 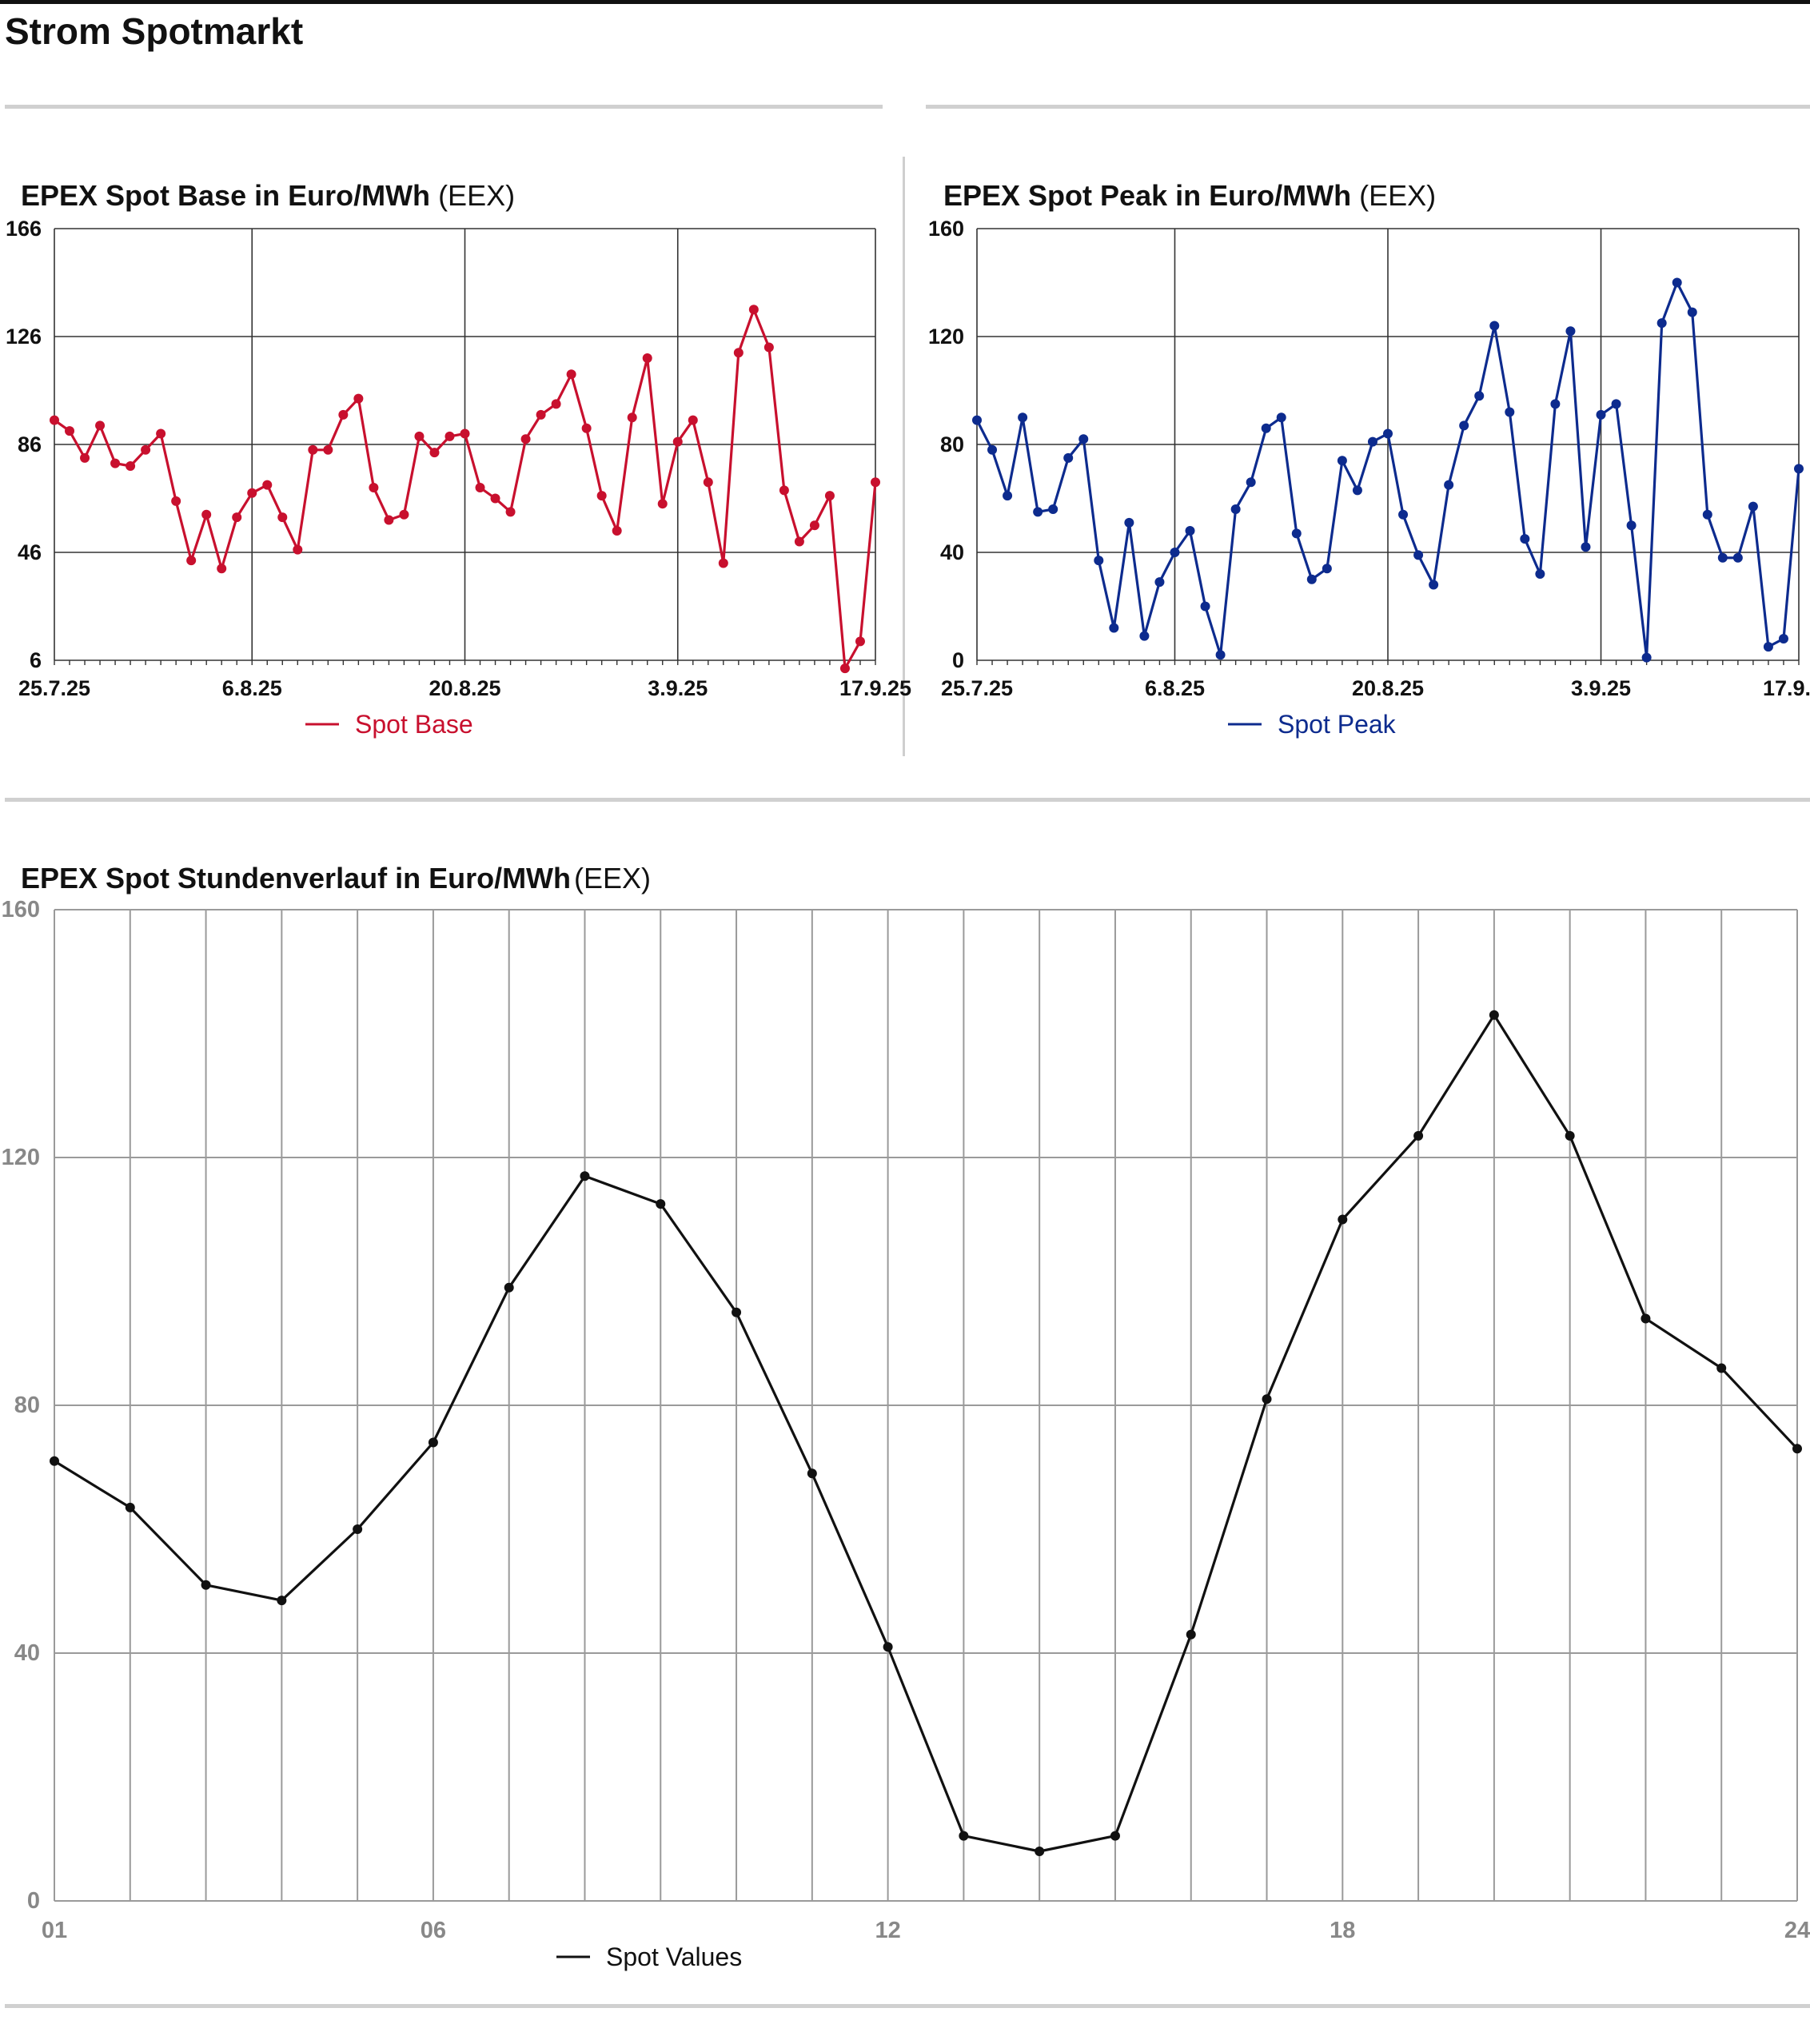 I want to click on x-tick-label: 24, so click(x=1797, y=1930).